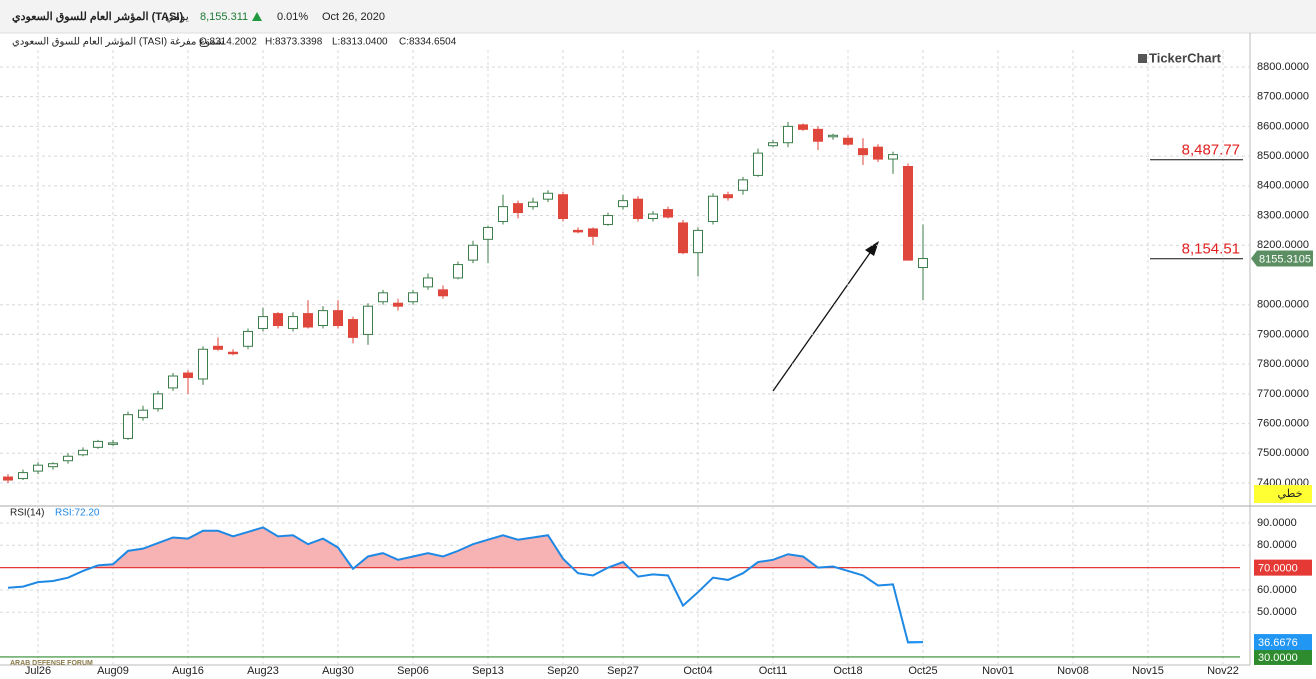 This screenshot has width=1316, height=679. I want to click on overbought-area, so click(464, 547).